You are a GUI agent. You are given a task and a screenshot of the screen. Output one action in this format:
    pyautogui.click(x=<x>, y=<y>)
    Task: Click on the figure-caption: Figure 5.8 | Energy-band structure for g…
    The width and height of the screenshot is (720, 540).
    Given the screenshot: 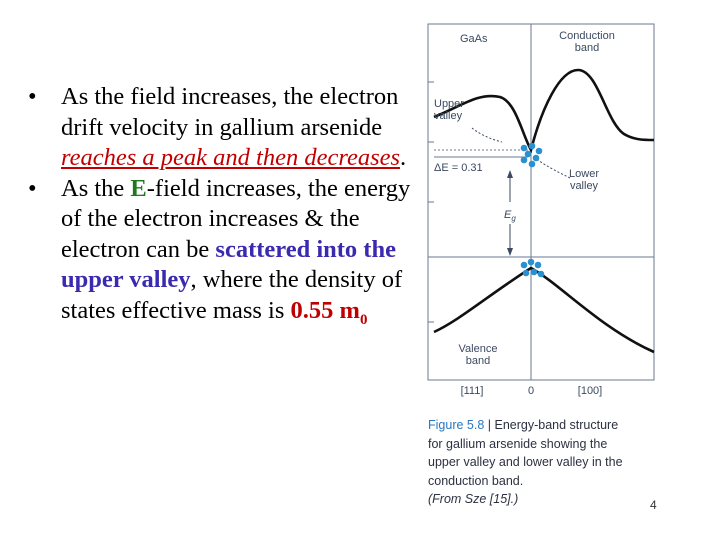 What is the action you would take?
    pyautogui.click(x=548, y=462)
    